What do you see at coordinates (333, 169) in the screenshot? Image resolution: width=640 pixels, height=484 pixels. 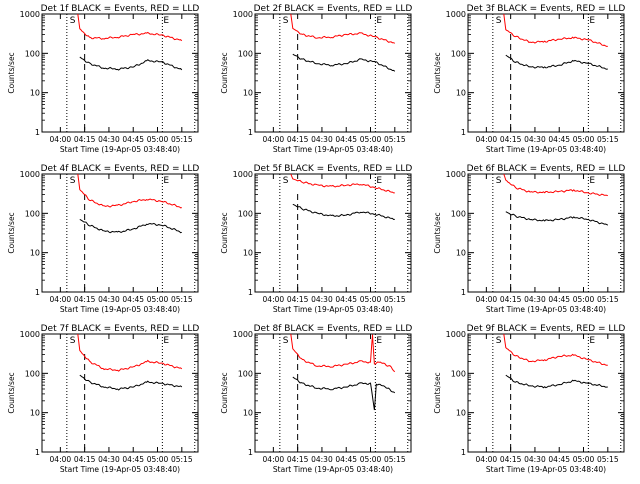 I see `panel-title: Det 5f BLACK = Events, RED = LLD` at bounding box center [333, 169].